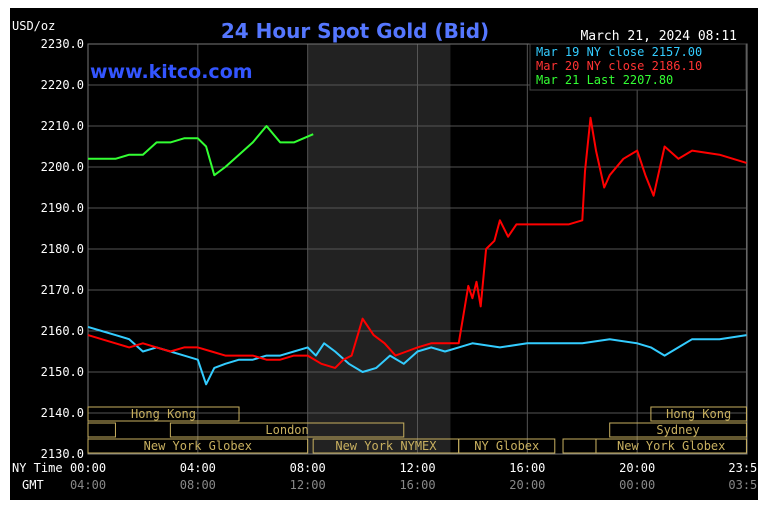 The height and width of the screenshot is (510, 768). I want to click on y-tick-label: 2220.0, so click(62, 85).